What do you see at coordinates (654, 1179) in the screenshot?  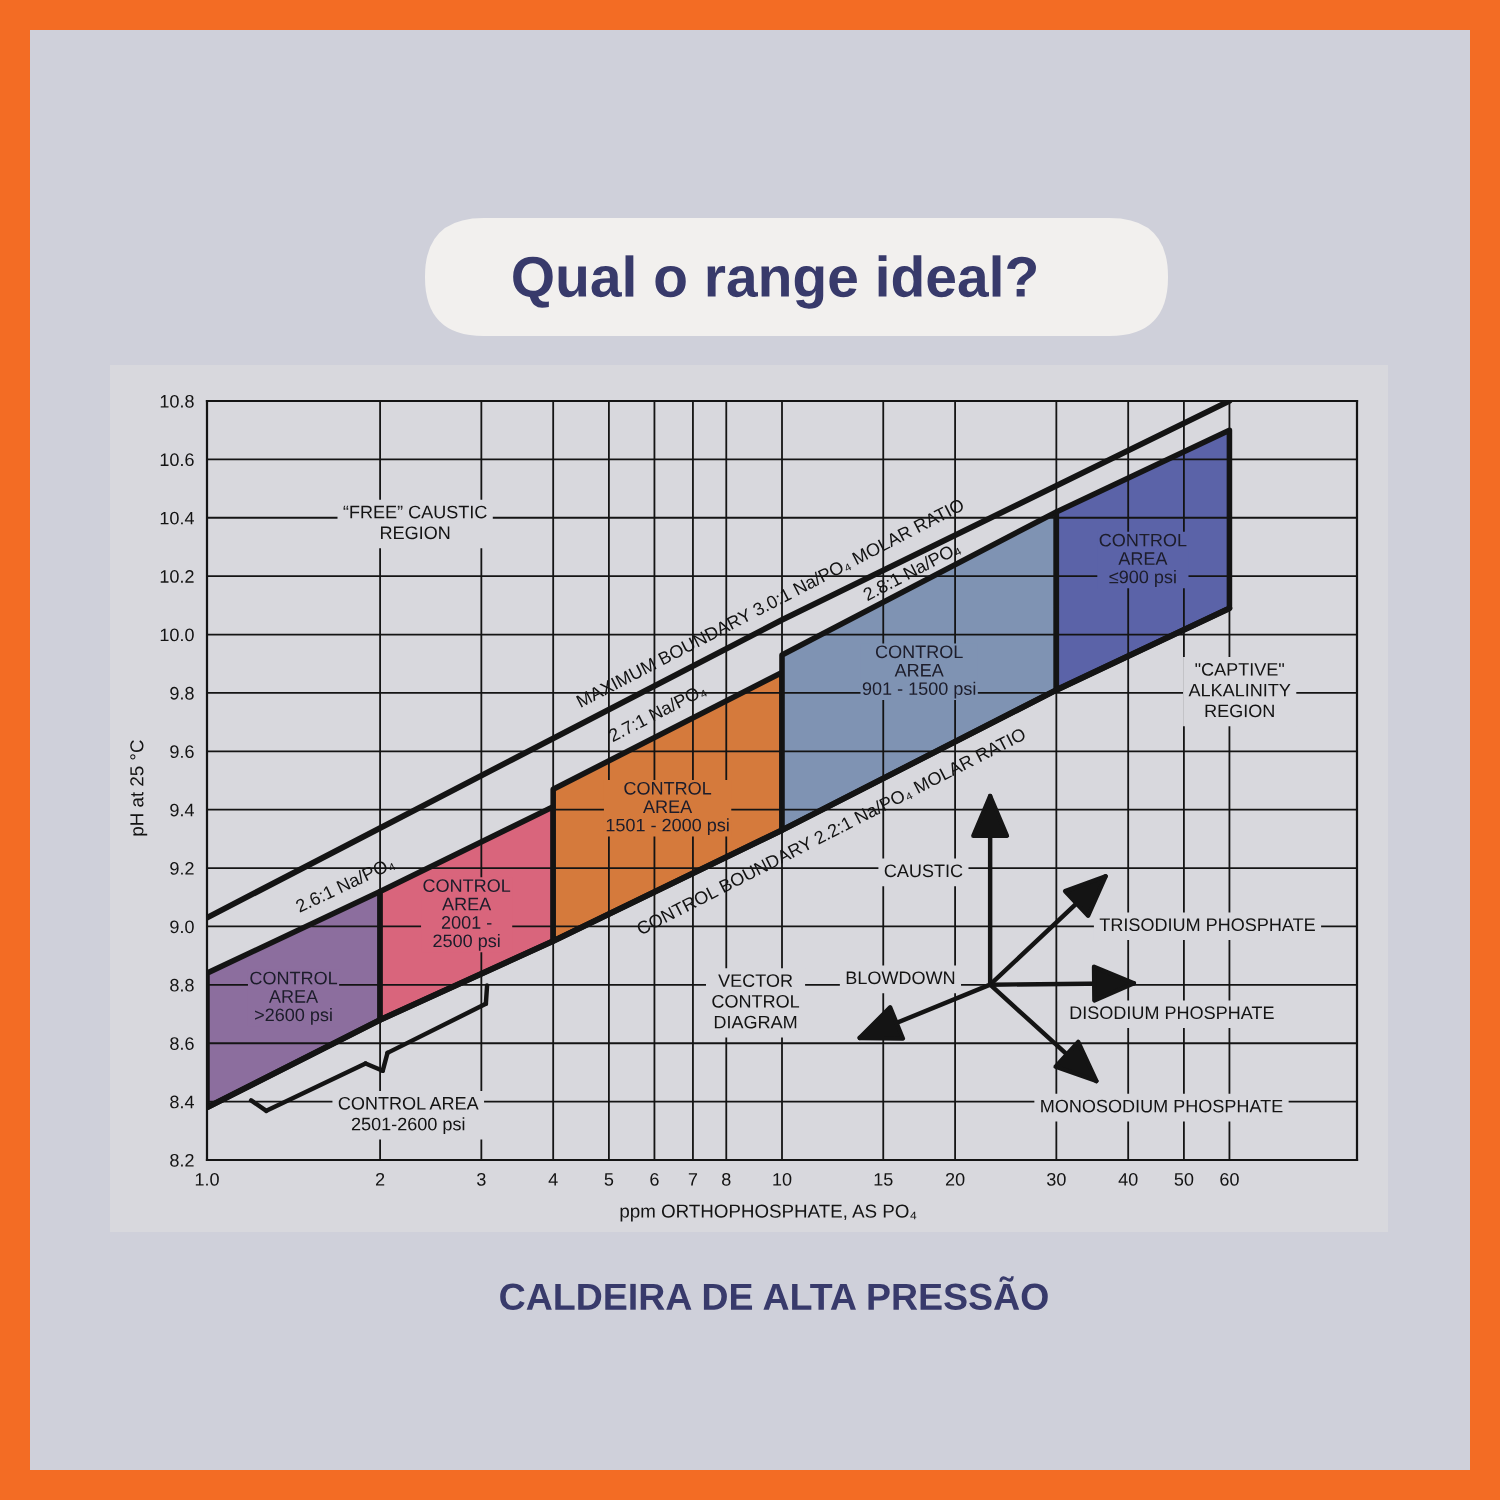 I see `x-tick-label: 6` at bounding box center [654, 1179].